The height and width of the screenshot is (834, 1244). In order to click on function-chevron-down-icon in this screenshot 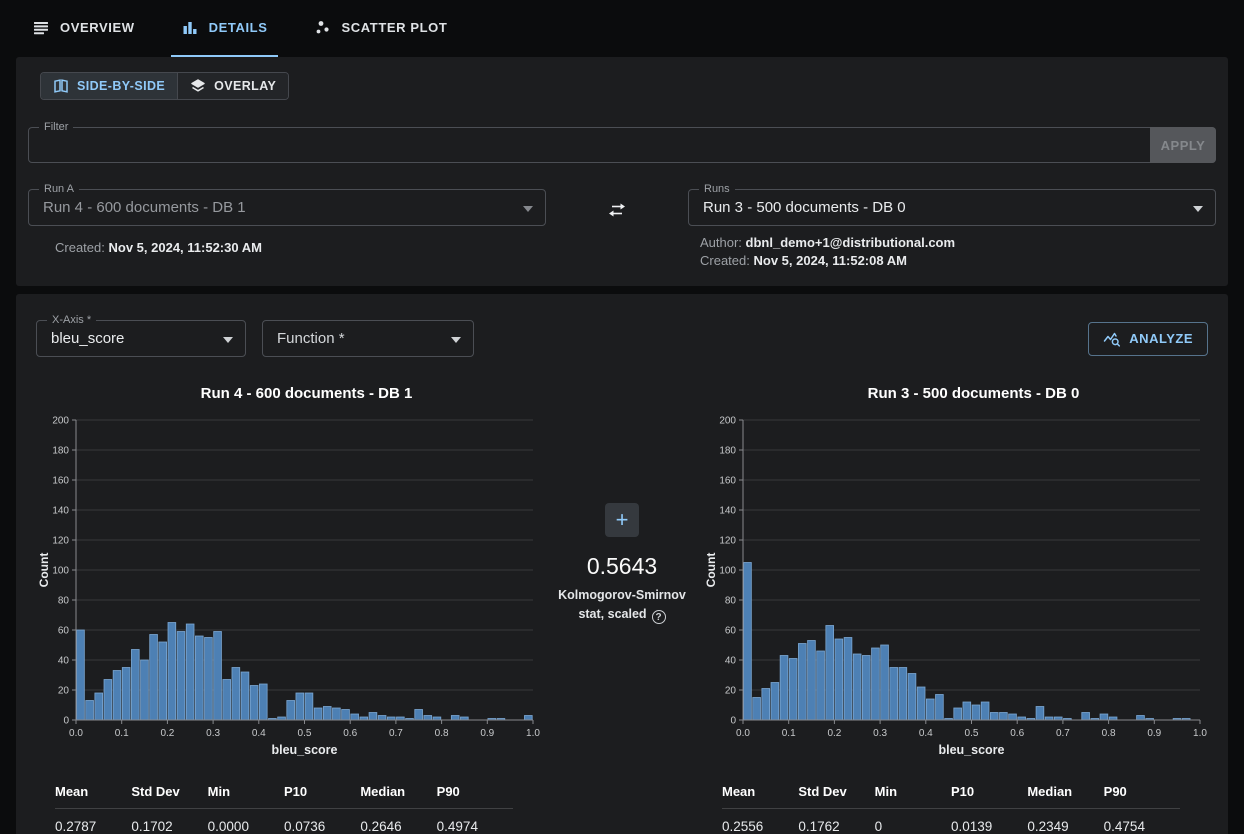, I will do `click(456, 340)`.